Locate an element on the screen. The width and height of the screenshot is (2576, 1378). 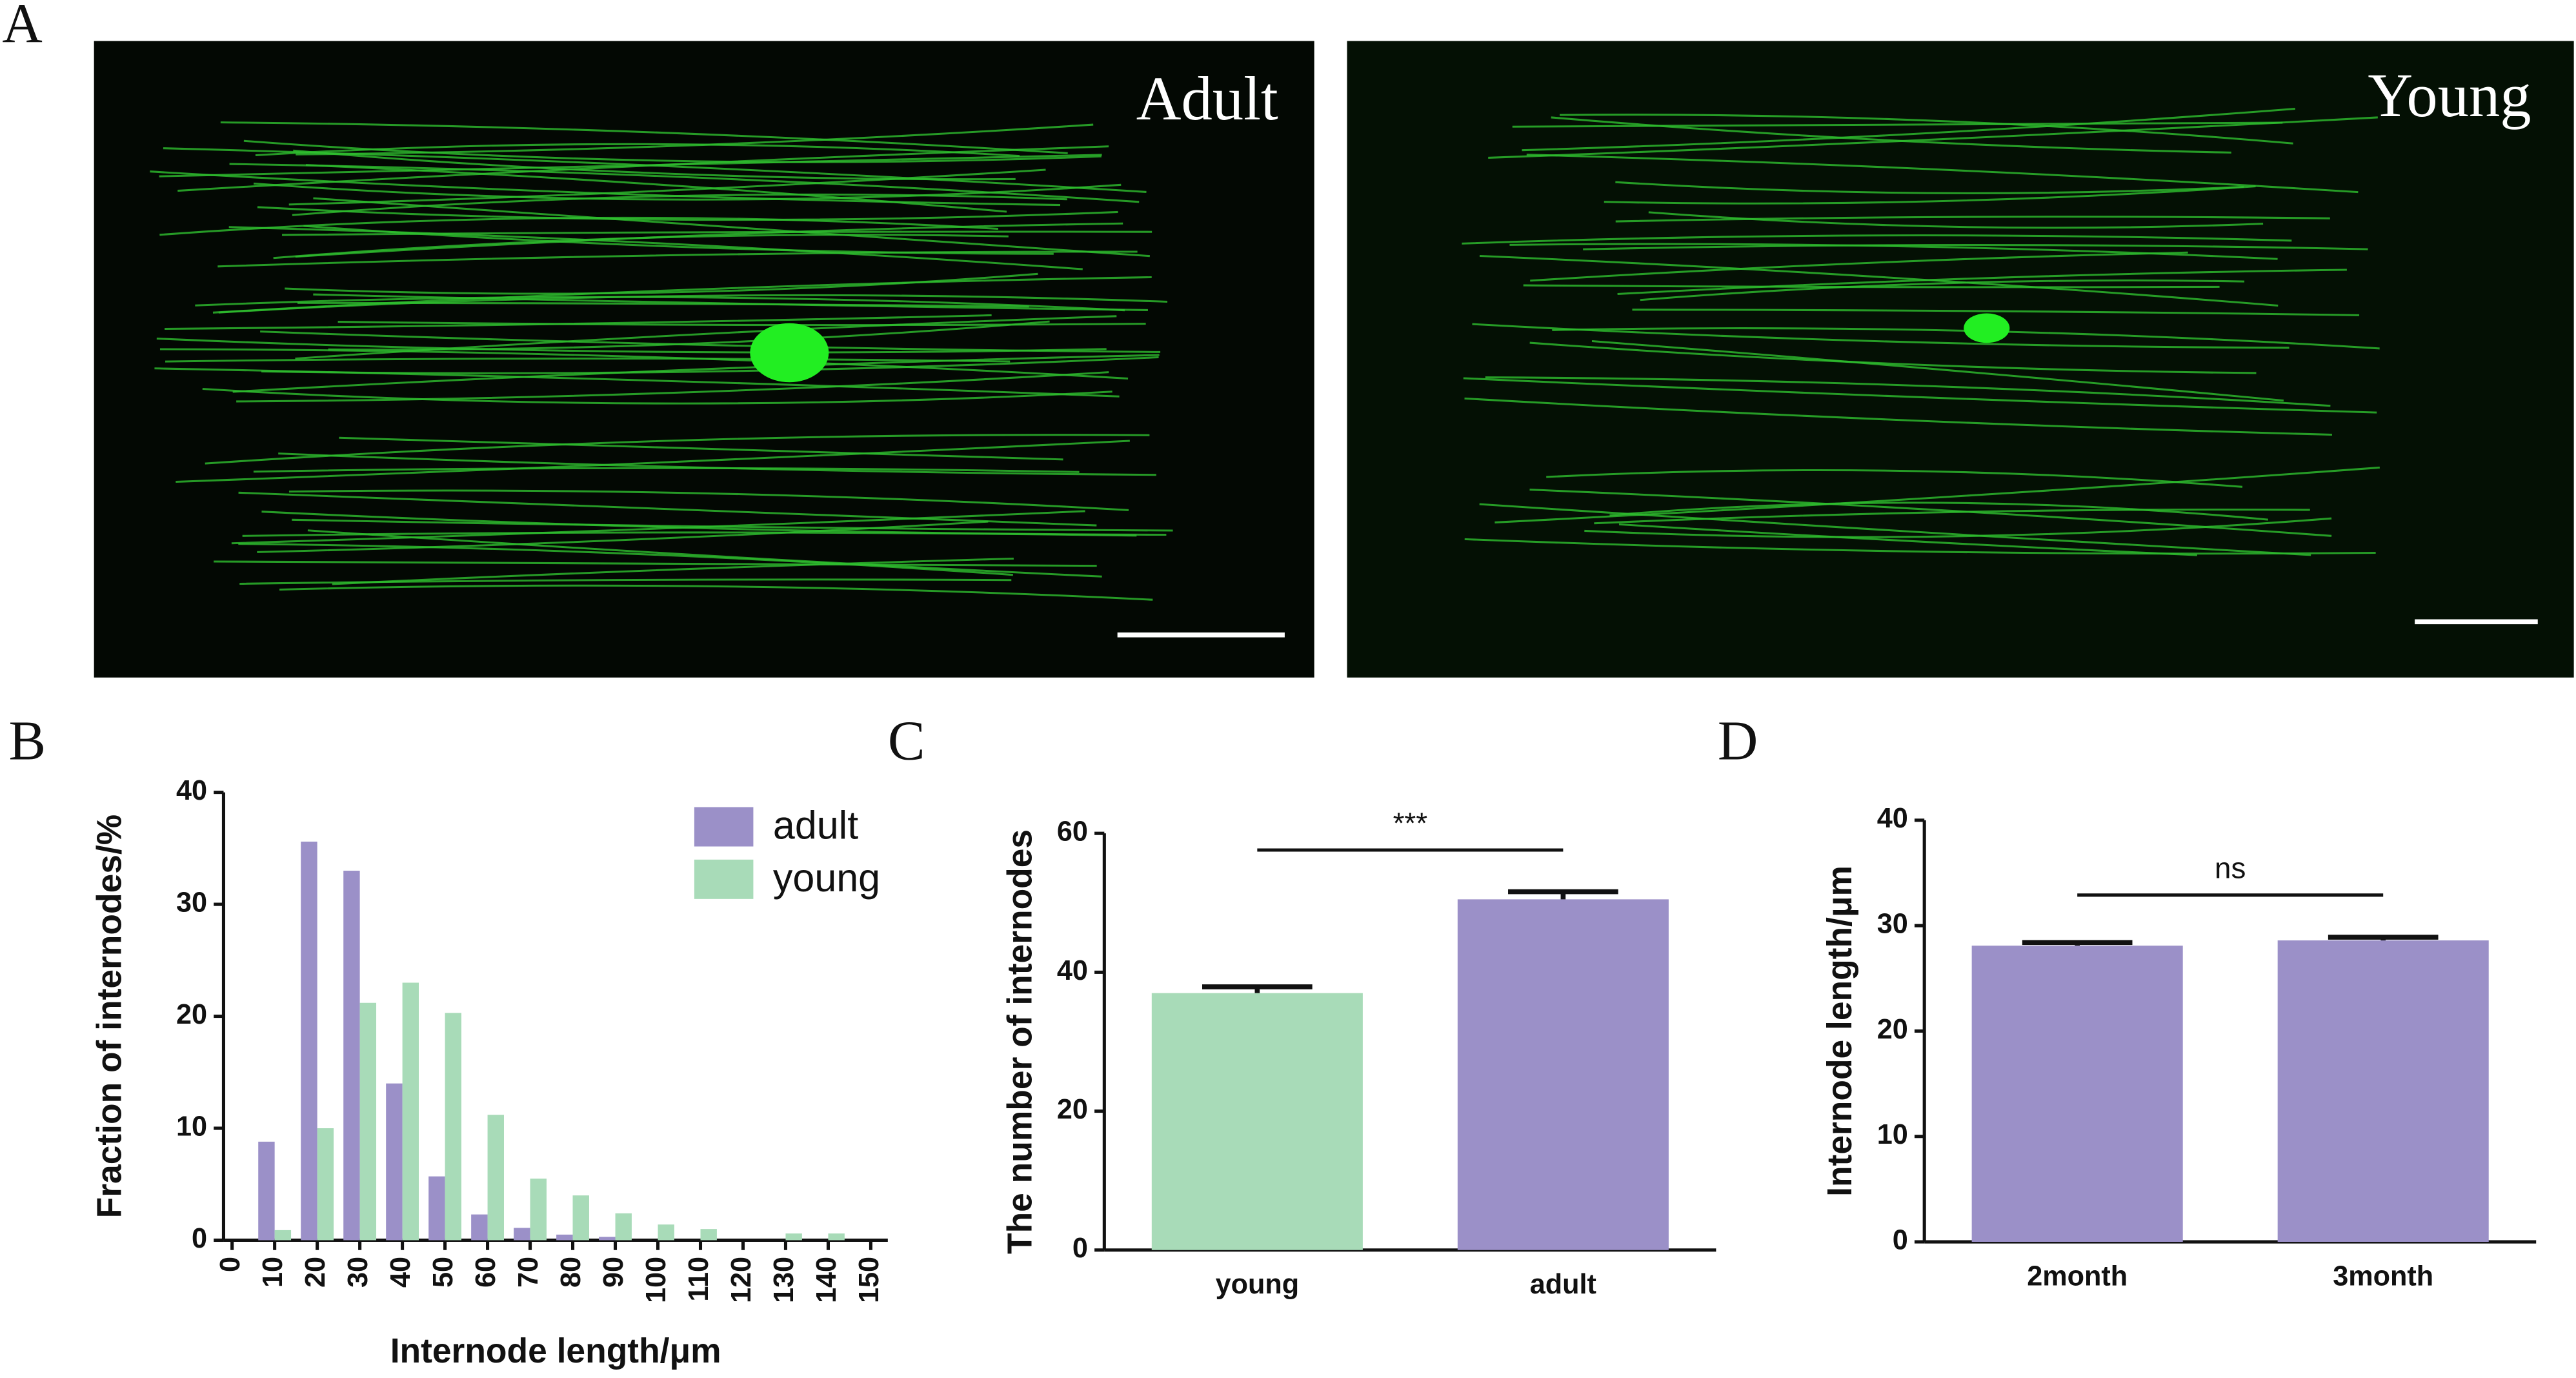
x-tick-label: 130 is located at coordinates (784, 1280).